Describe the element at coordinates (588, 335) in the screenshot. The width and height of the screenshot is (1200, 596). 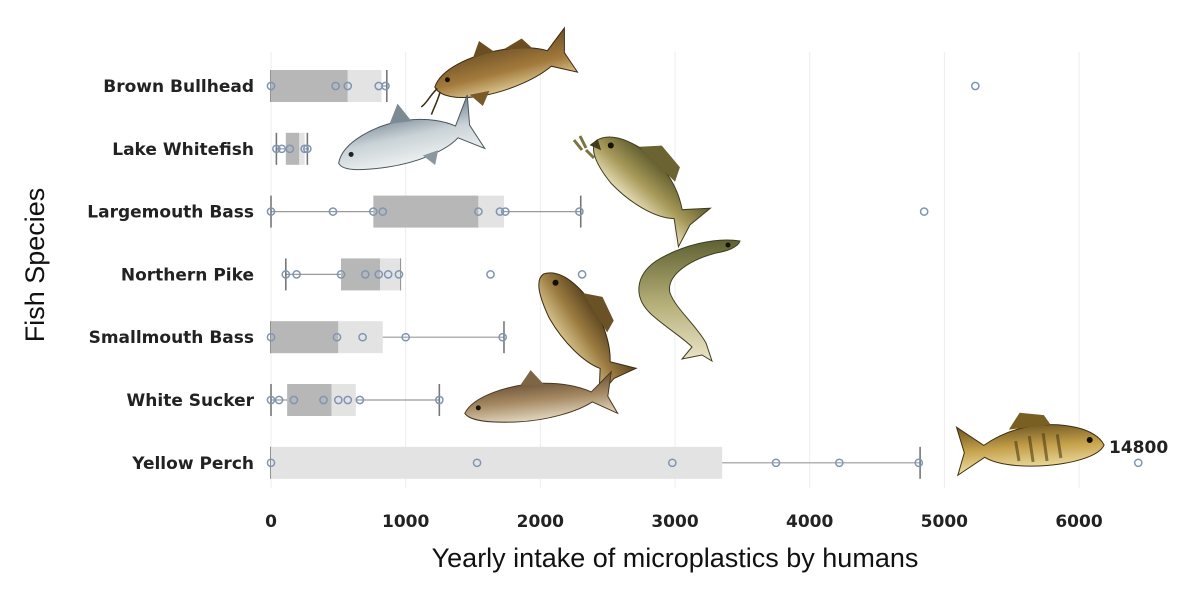
I see `smallmouth-bass-fish-illustration` at that location.